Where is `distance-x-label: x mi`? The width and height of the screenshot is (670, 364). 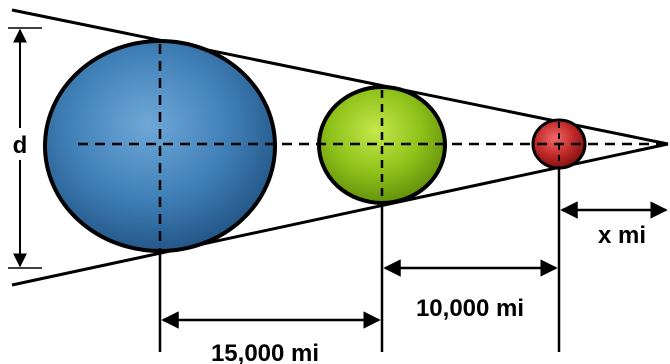
distance-x-label: x mi is located at coordinates (622, 235).